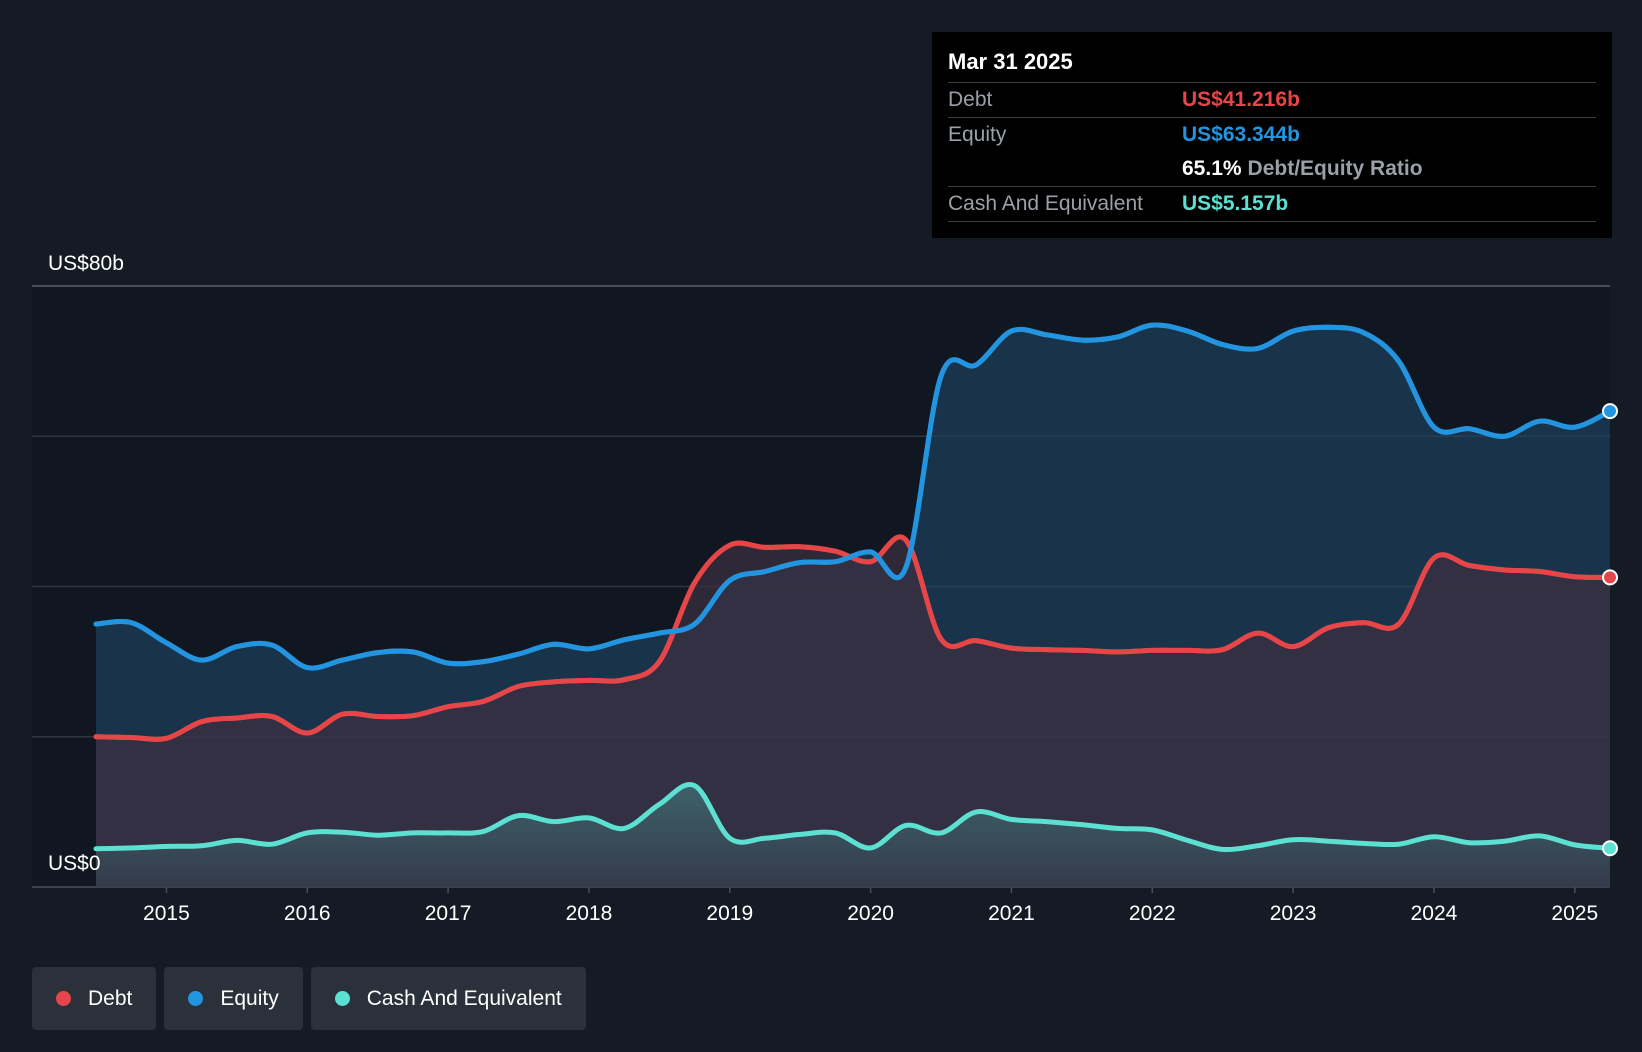 This screenshot has width=1642, height=1052. What do you see at coordinates (342, 998) in the screenshot?
I see `cash-dot-icon` at bounding box center [342, 998].